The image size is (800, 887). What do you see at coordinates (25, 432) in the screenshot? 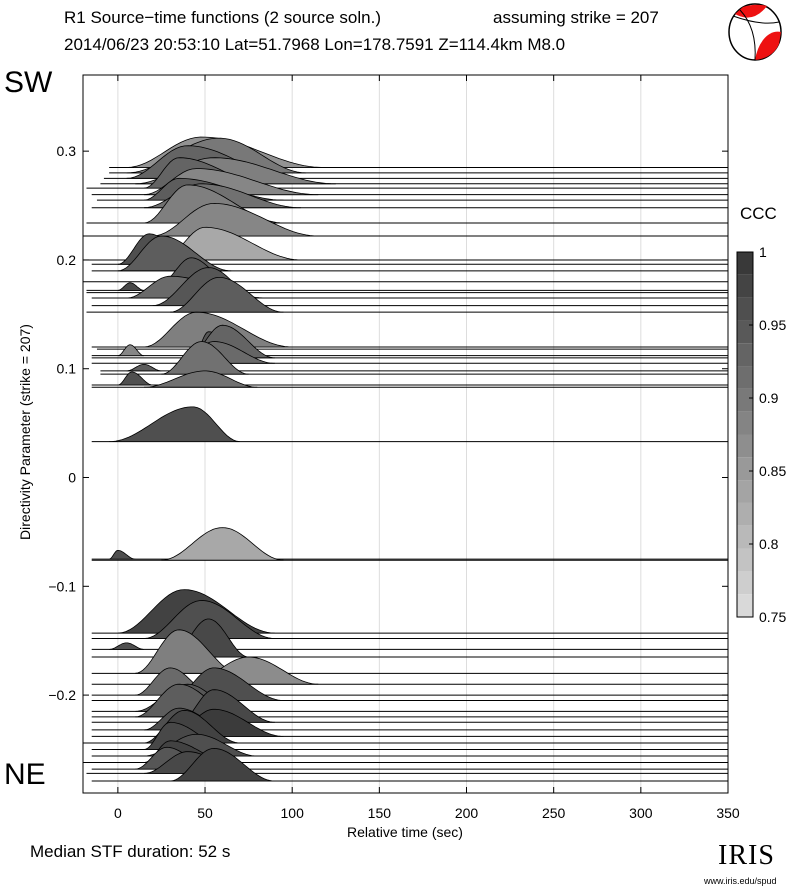
I see `y-axis-label: Directivity Parameter (strike = 207)` at bounding box center [25, 432].